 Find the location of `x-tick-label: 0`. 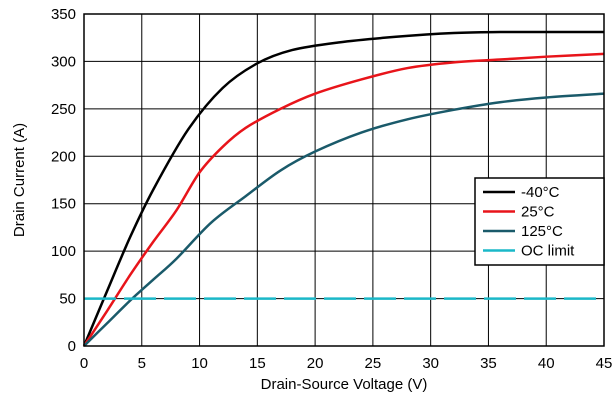

x-tick-label: 0 is located at coordinates (84, 363).